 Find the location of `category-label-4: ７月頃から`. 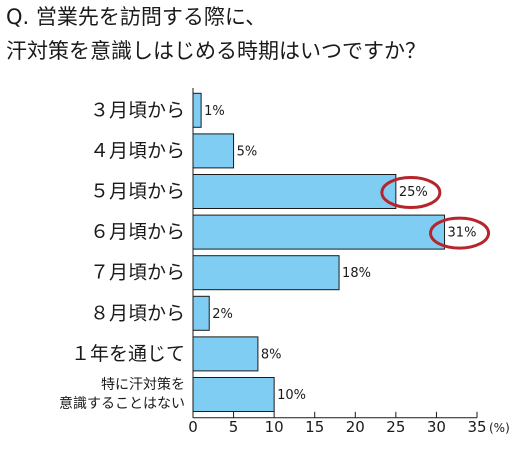

category-label-4: ７月頃から is located at coordinates (137, 273).